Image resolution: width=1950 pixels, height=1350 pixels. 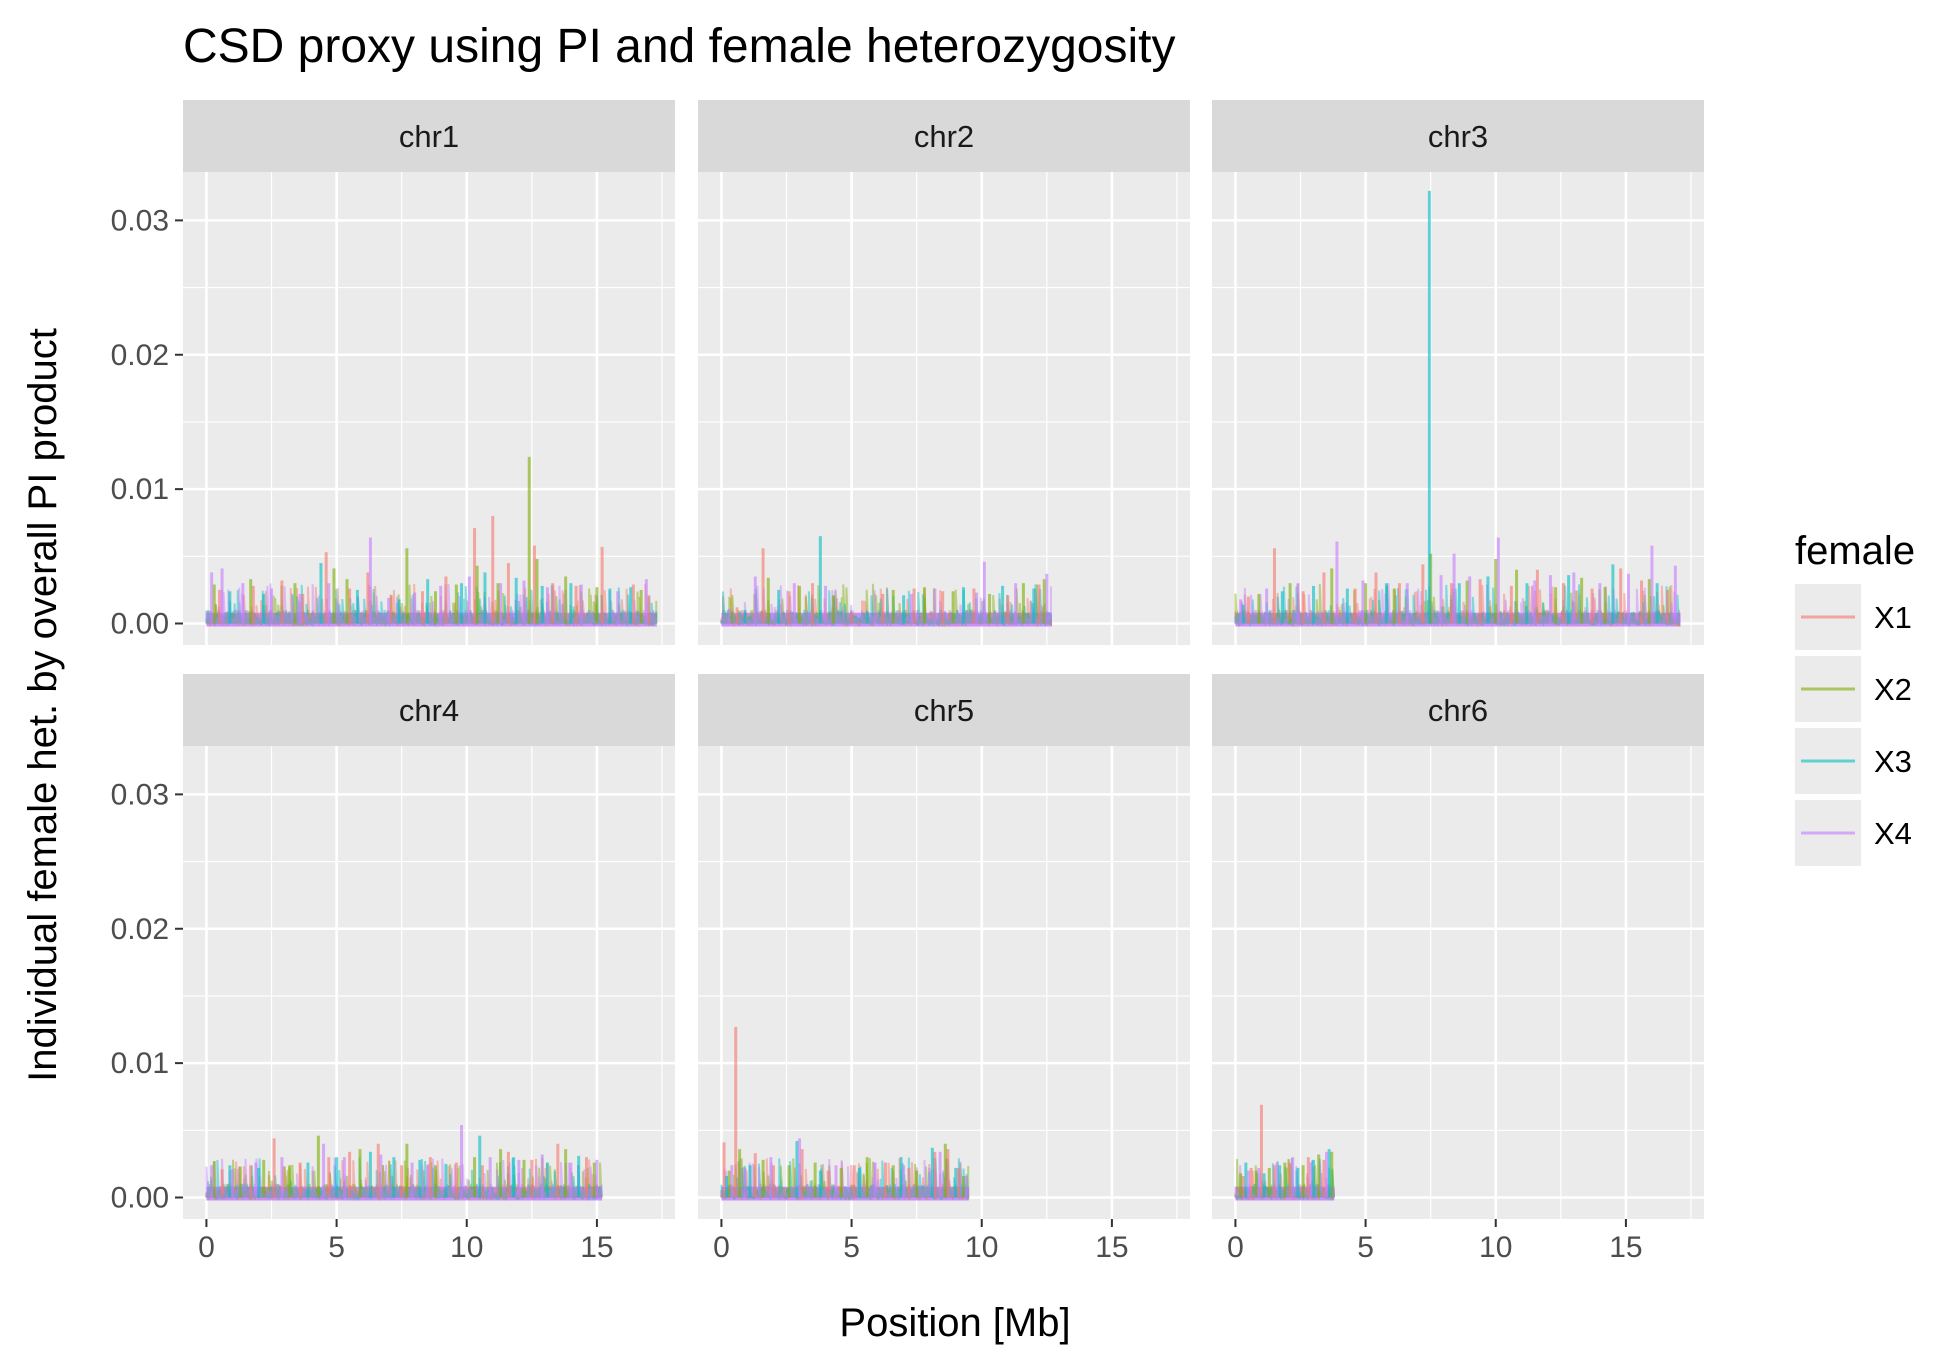 What do you see at coordinates (1893, 689) in the screenshot?
I see `legend-label: X2` at bounding box center [1893, 689].